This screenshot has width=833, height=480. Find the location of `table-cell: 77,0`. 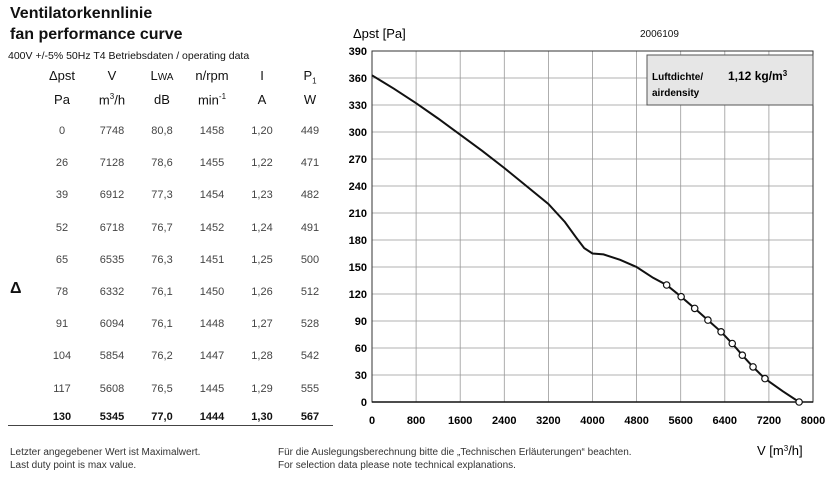

table-cell: 77,0 is located at coordinates (162, 416).